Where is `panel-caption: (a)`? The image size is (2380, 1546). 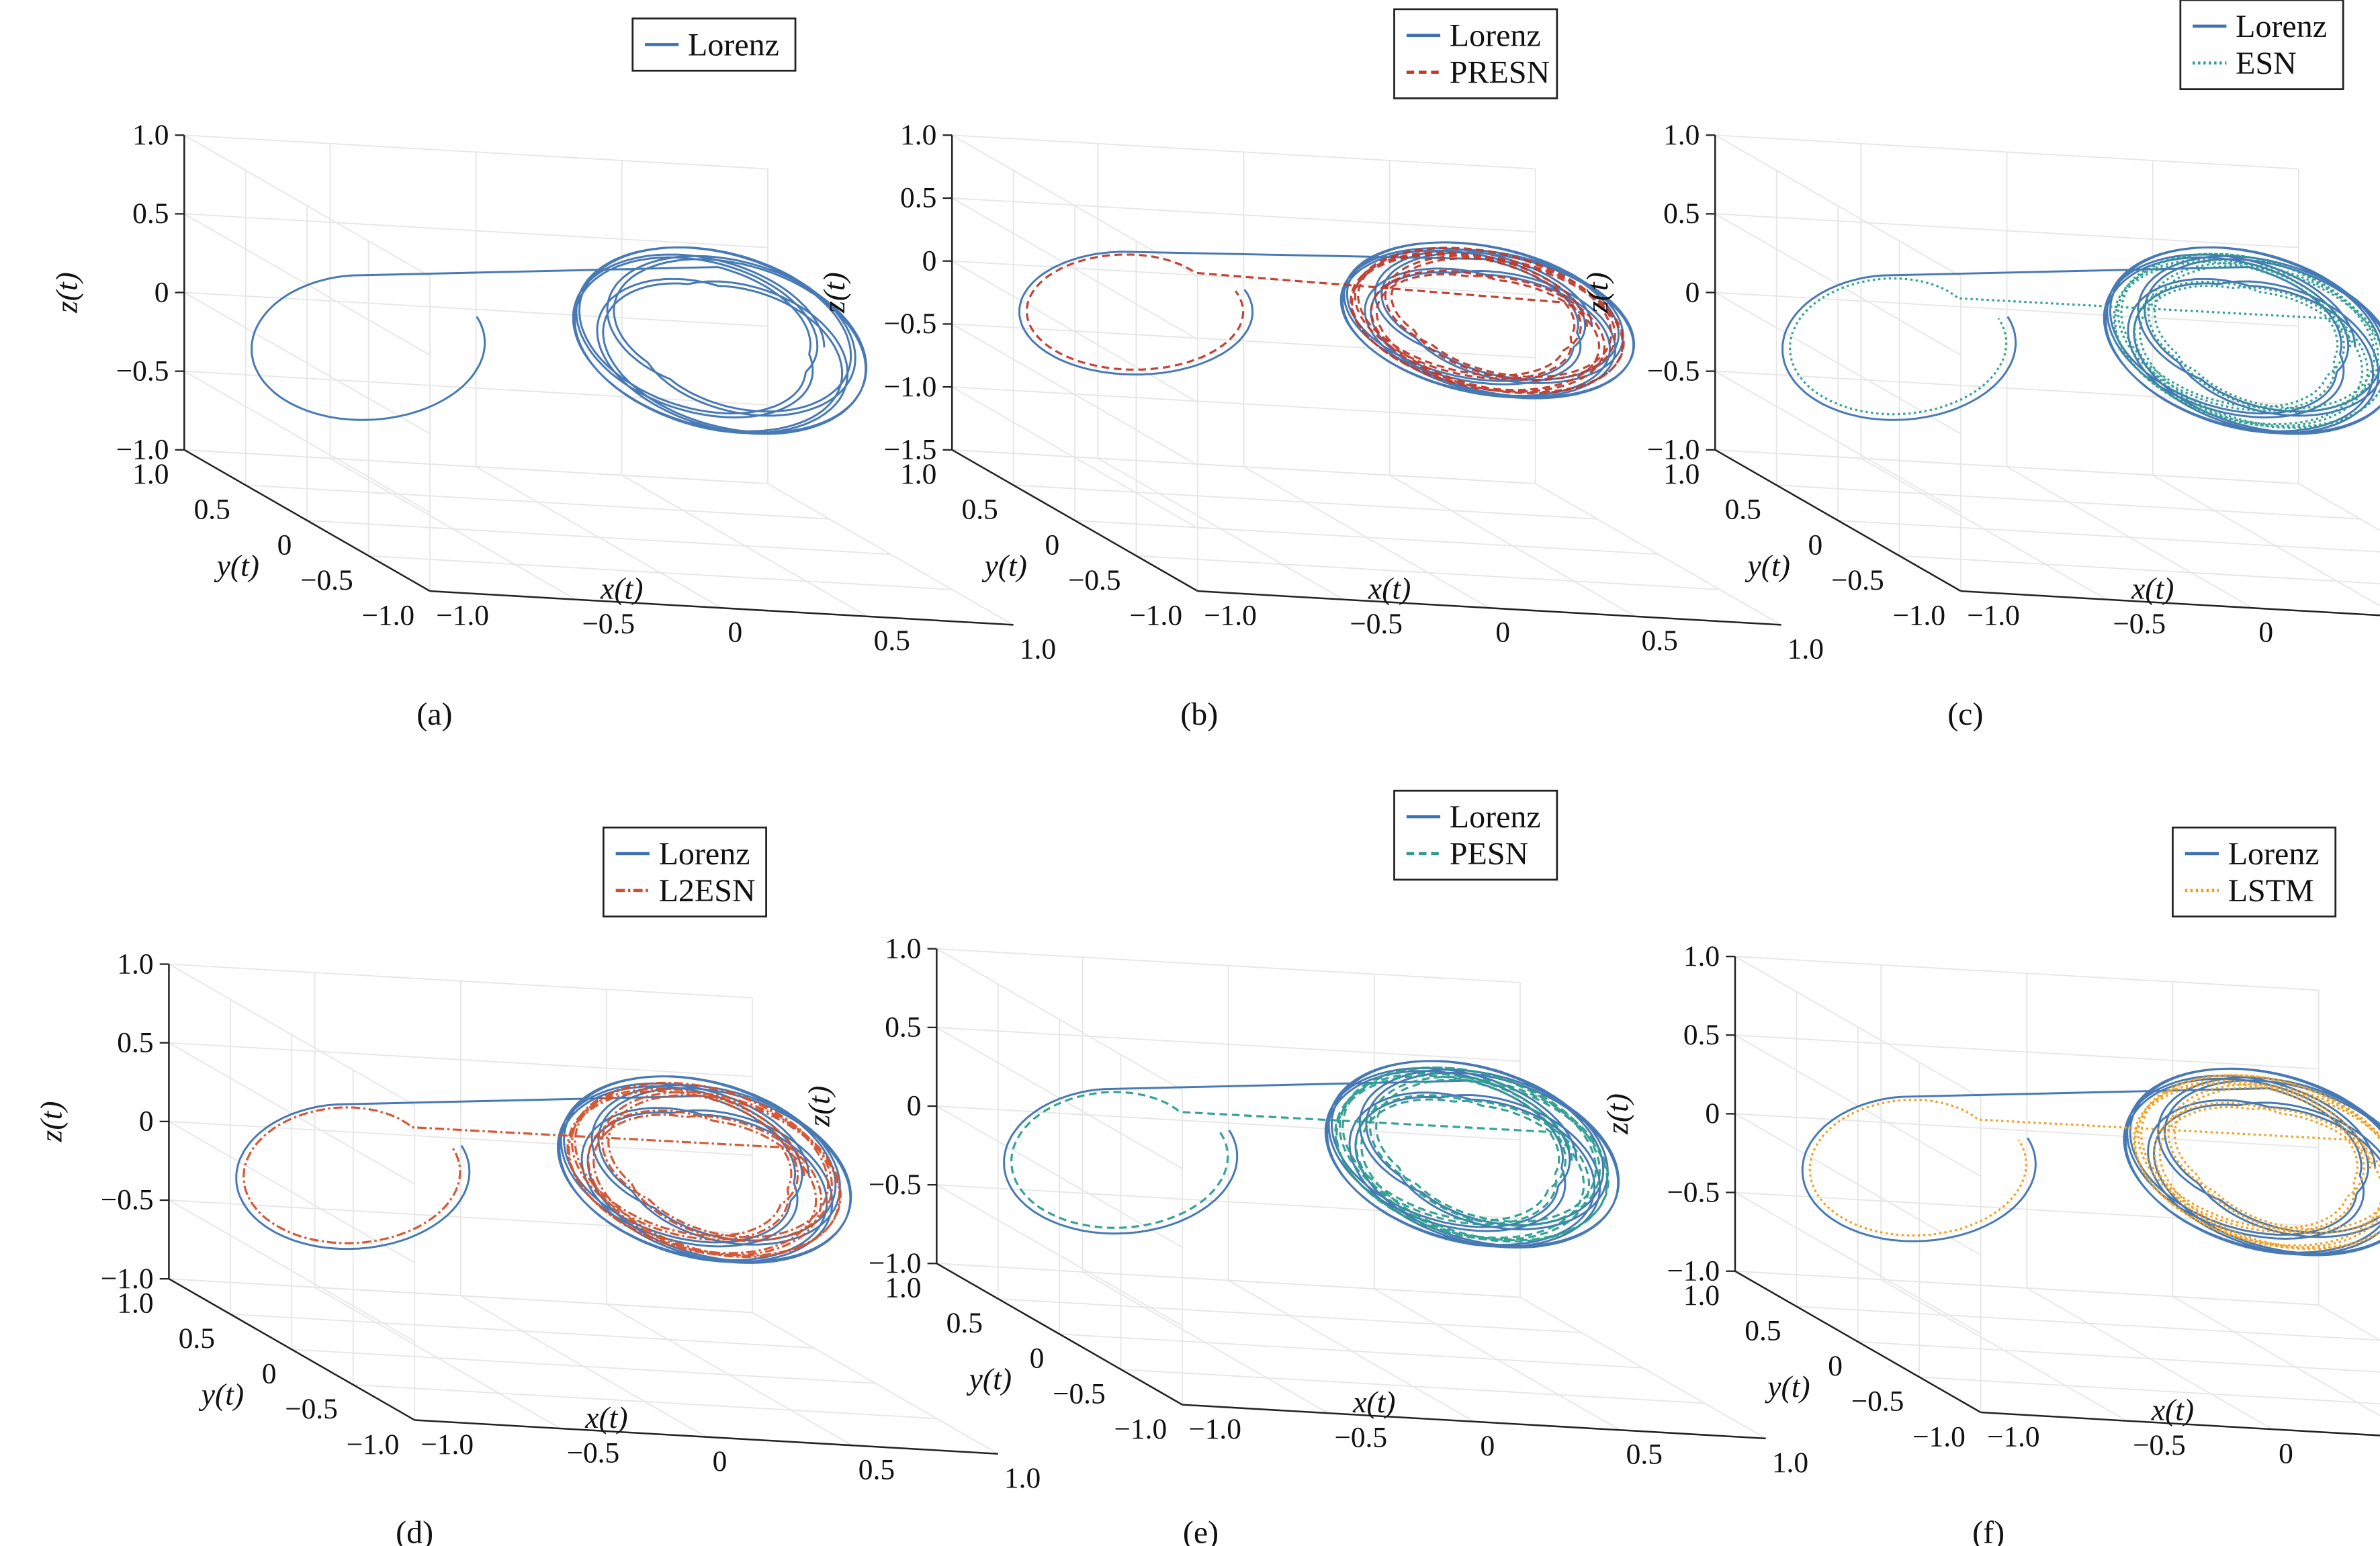
panel-caption: (a) is located at coordinates (434, 714).